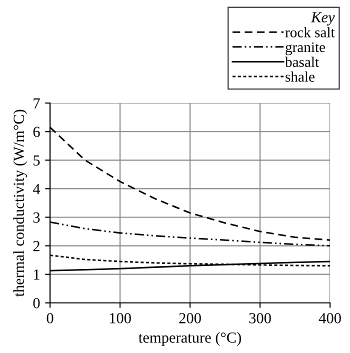  What do you see at coordinates (36, 246) in the screenshot?
I see `y-tick-label: 2` at bounding box center [36, 246].